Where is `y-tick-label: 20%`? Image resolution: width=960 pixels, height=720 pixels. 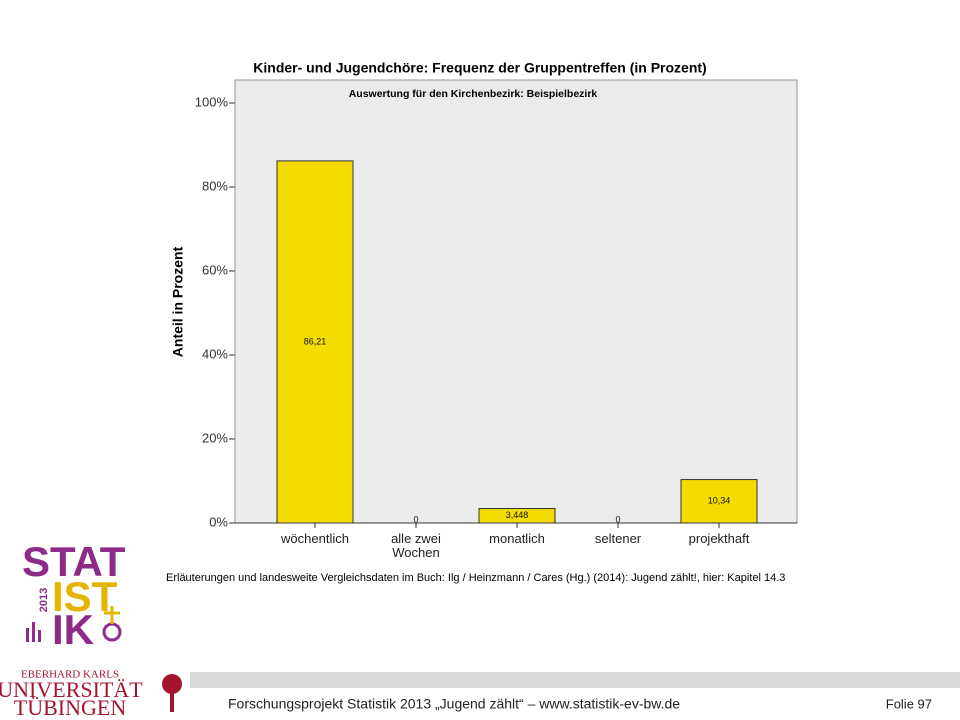 y-tick-label: 20% is located at coordinates (215, 437).